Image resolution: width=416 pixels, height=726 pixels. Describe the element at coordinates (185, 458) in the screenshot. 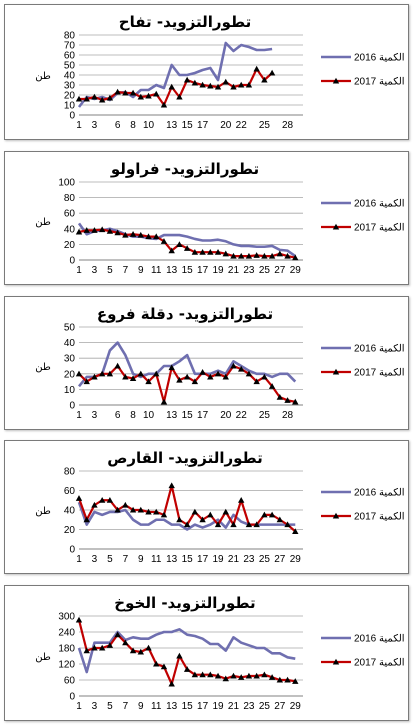

I see `chart-title: تطورالتزويد- القارص` at that location.